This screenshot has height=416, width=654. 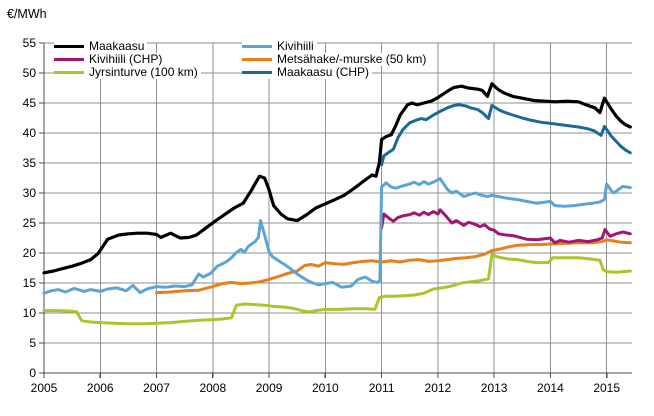 I want to click on series-line-maakaasu_chp, so click(x=506, y=135).